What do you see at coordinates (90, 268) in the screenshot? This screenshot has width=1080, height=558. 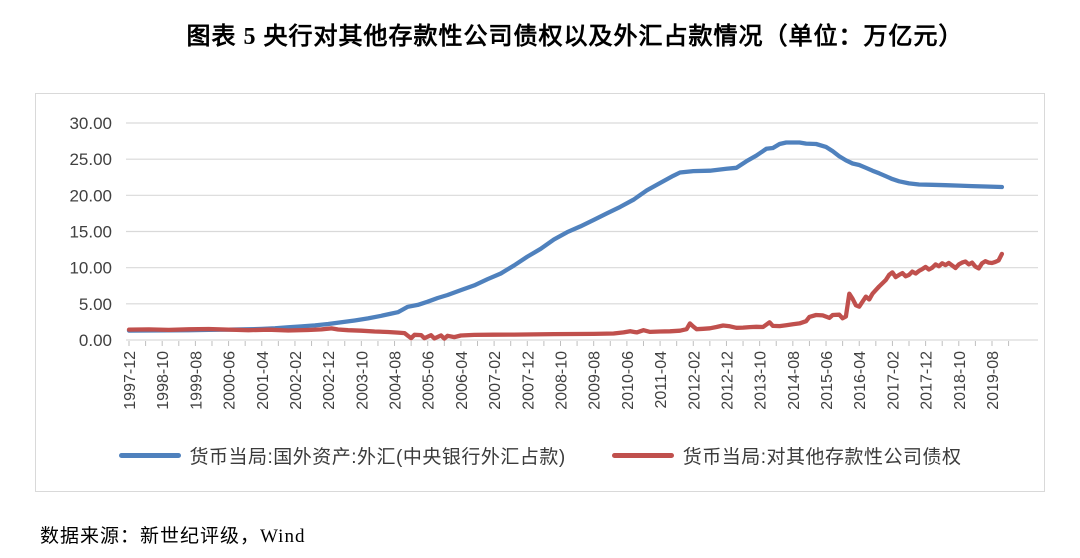 I see `y-tick-label: 10.00` at bounding box center [90, 268].